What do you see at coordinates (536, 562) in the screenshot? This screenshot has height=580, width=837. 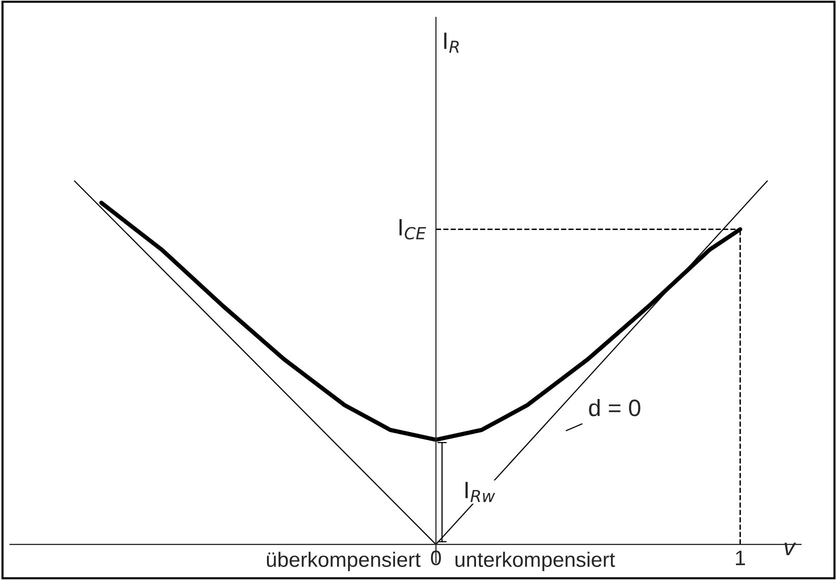 I see `text: unterkompensiert` at bounding box center [536, 562].